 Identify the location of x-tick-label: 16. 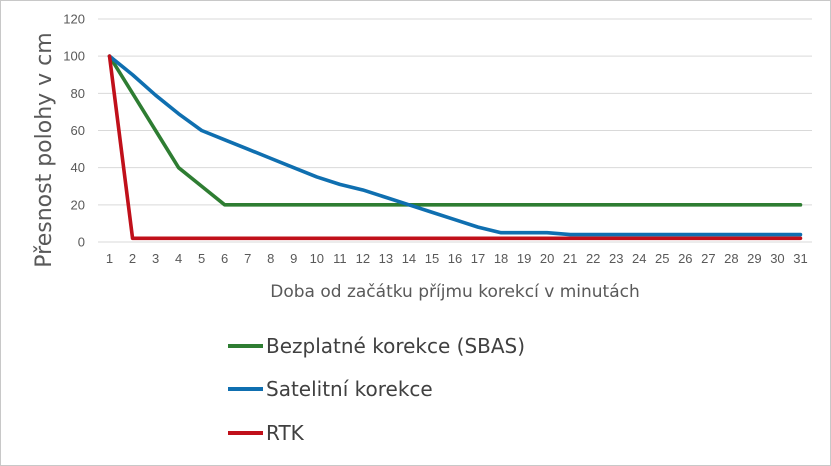
(455, 258).